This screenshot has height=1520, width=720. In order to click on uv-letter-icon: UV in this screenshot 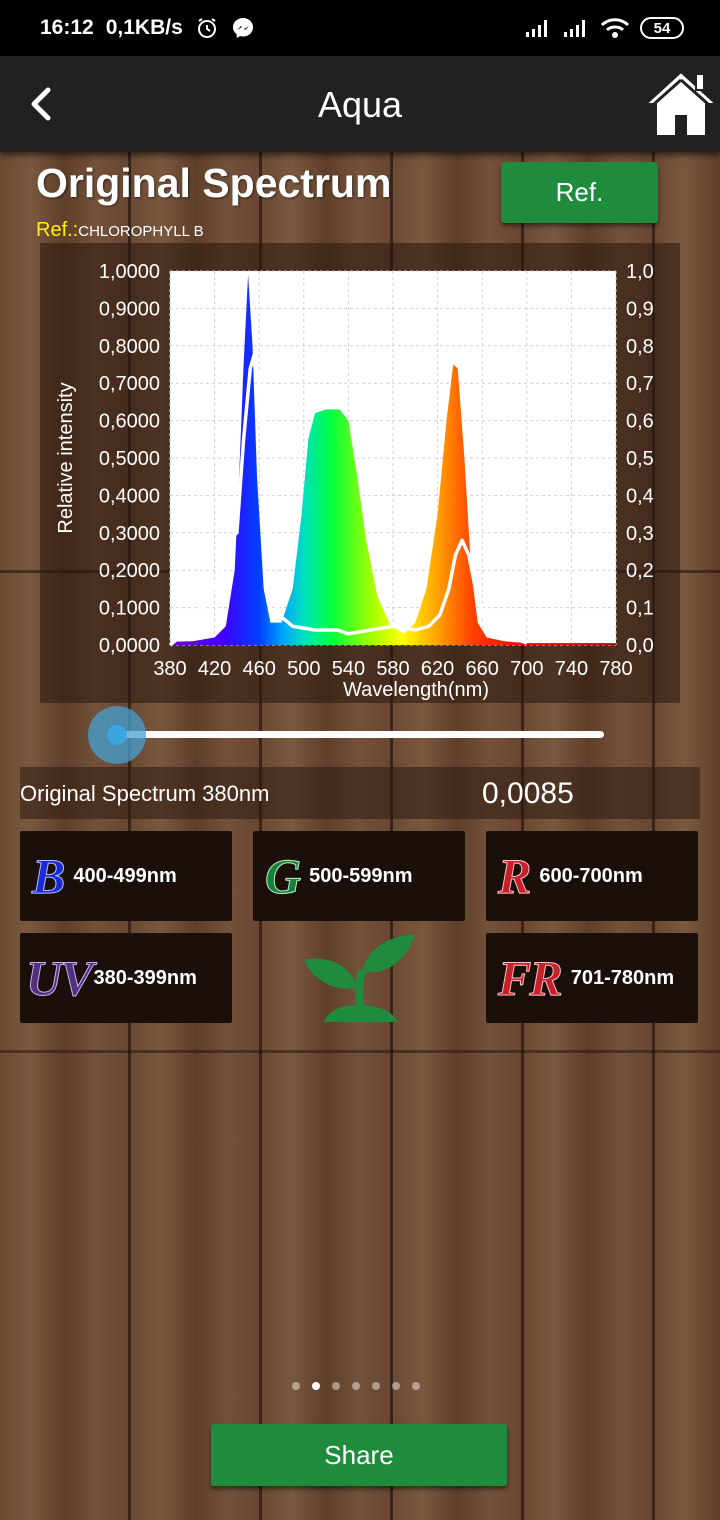, I will do `click(59, 978)`.